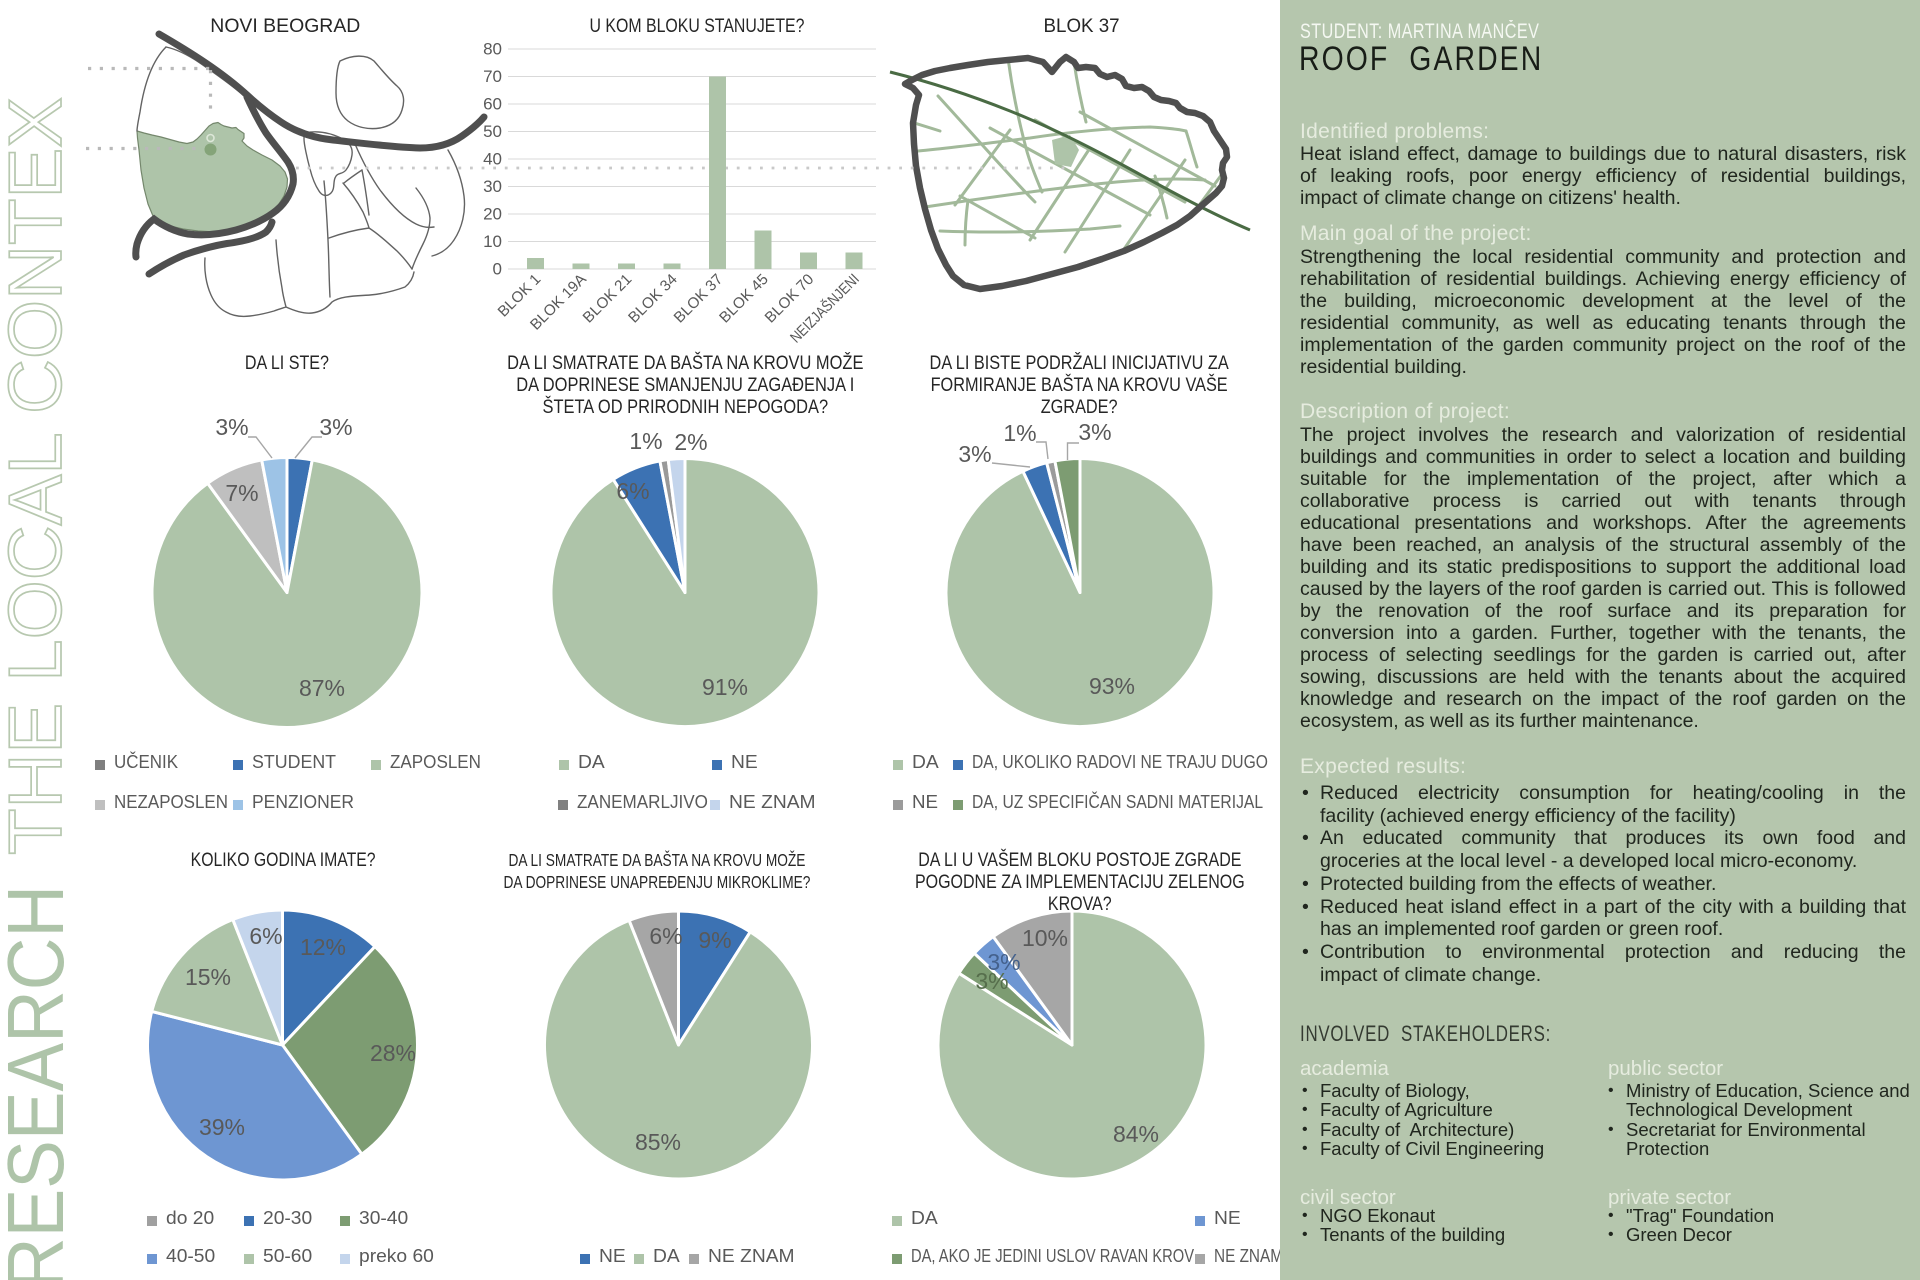  Describe the element at coordinates (322, 688) in the screenshot. I see `svg-text: 87%` at that location.